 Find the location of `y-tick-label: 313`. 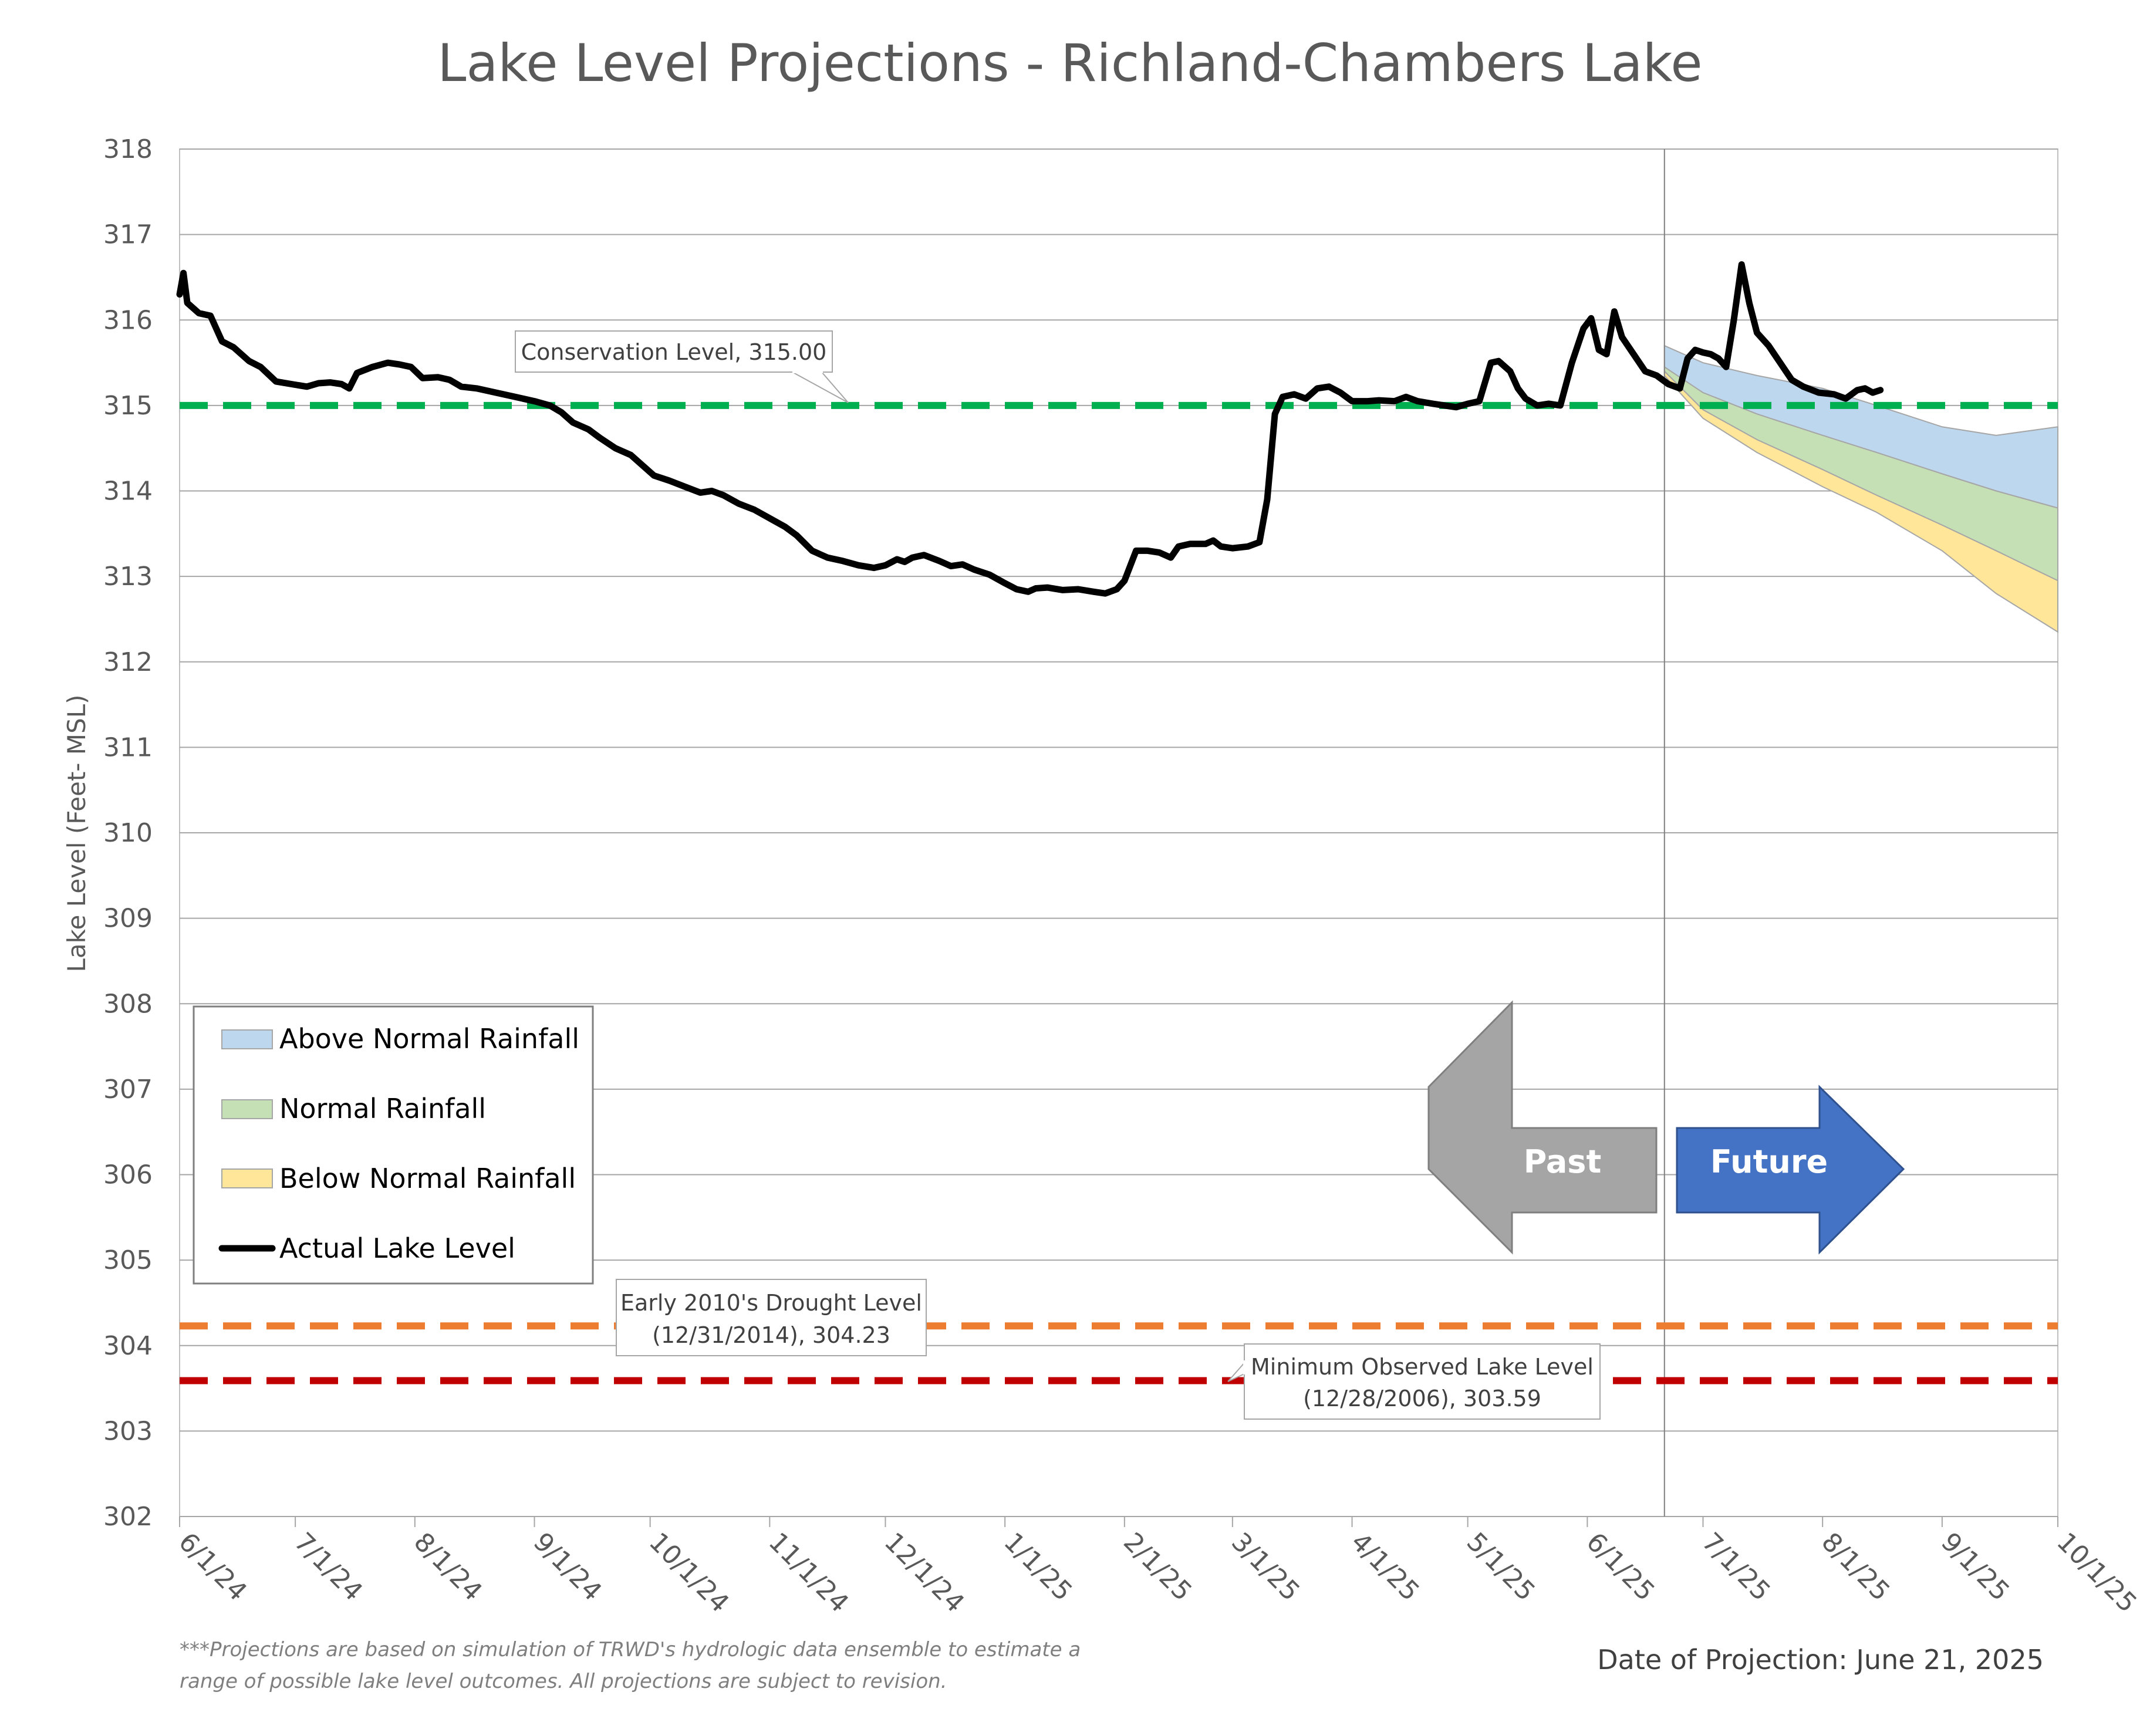

y-tick-label: 313 is located at coordinates (128, 577).